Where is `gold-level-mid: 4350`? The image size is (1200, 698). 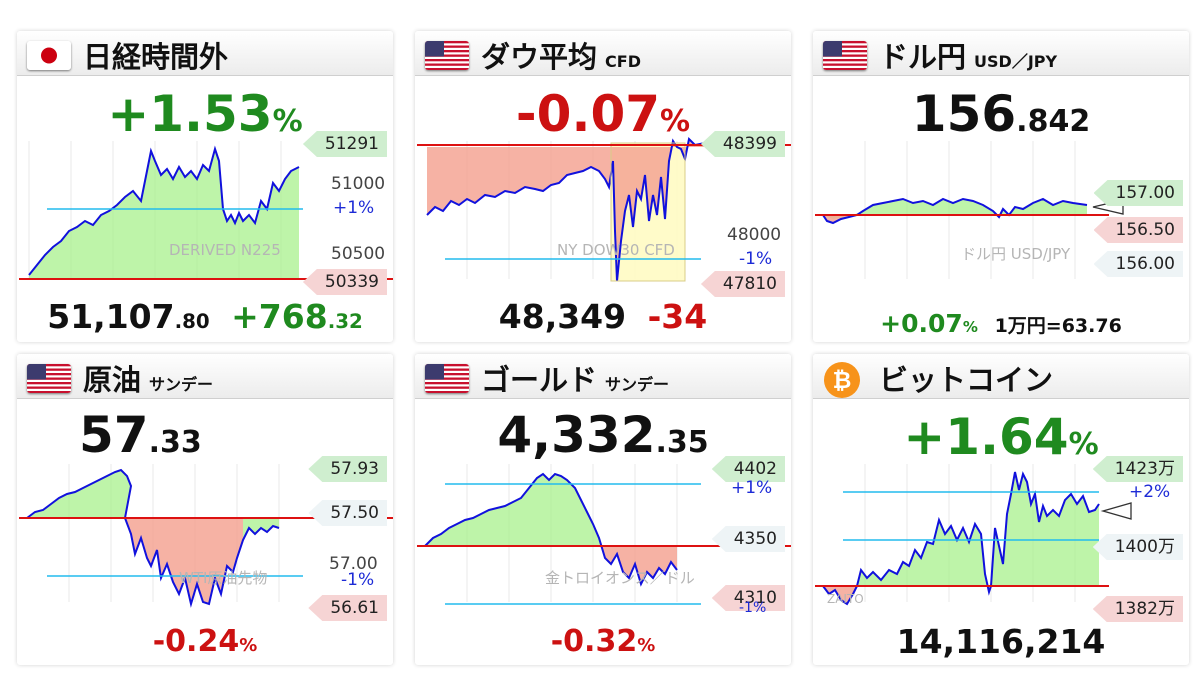
gold-level-mid: 4350 is located at coordinates (748, 539).